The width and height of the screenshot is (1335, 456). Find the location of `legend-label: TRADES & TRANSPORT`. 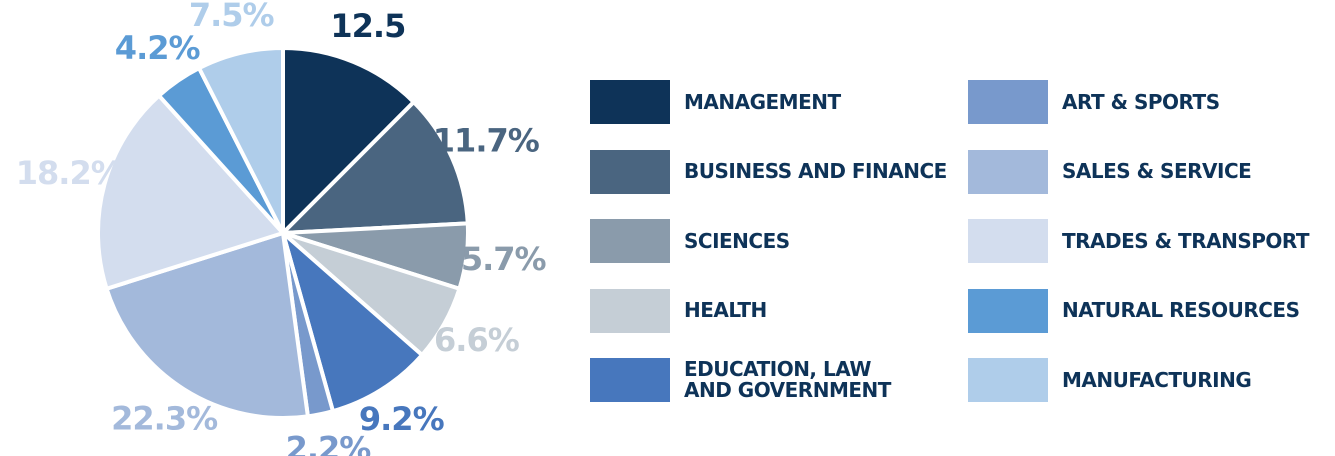

legend-label: TRADES & TRANSPORT is located at coordinates (1186, 240).